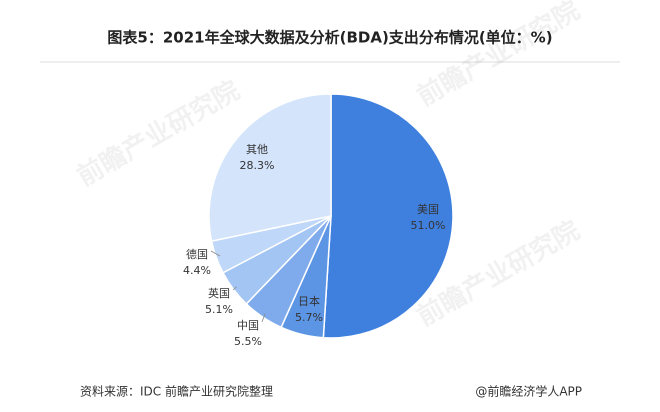  What do you see at coordinates (309, 301) in the screenshot?
I see `slice-label: 日本` at bounding box center [309, 301].